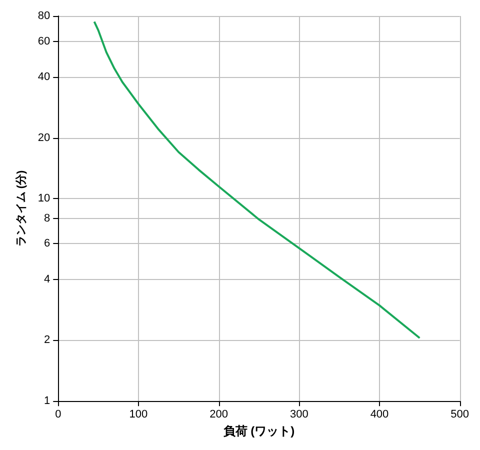  What do you see at coordinates (460, 414) in the screenshot?
I see `x-tick-label: 500` at bounding box center [460, 414].